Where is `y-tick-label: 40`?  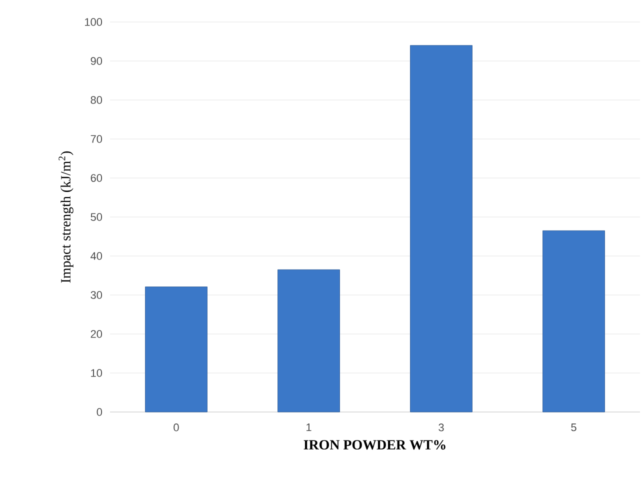
y-tick-label: 40 is located at coordinates (96, 256).